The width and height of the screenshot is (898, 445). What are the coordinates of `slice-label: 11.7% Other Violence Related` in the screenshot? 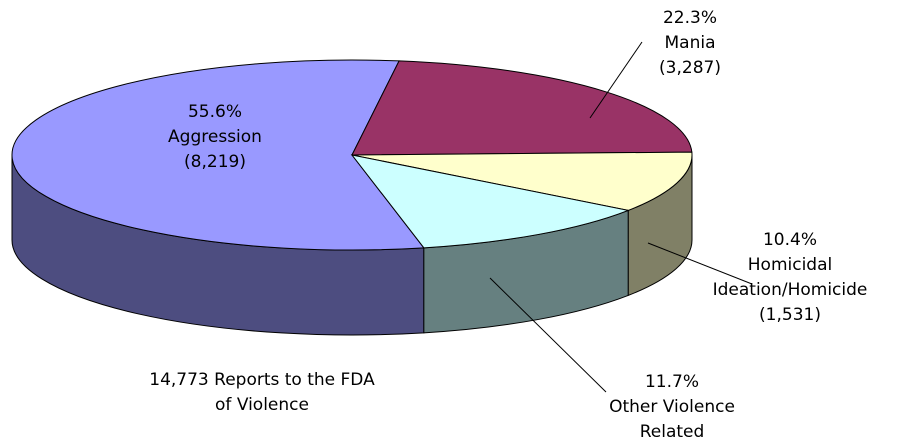 It's located at (672, 407).